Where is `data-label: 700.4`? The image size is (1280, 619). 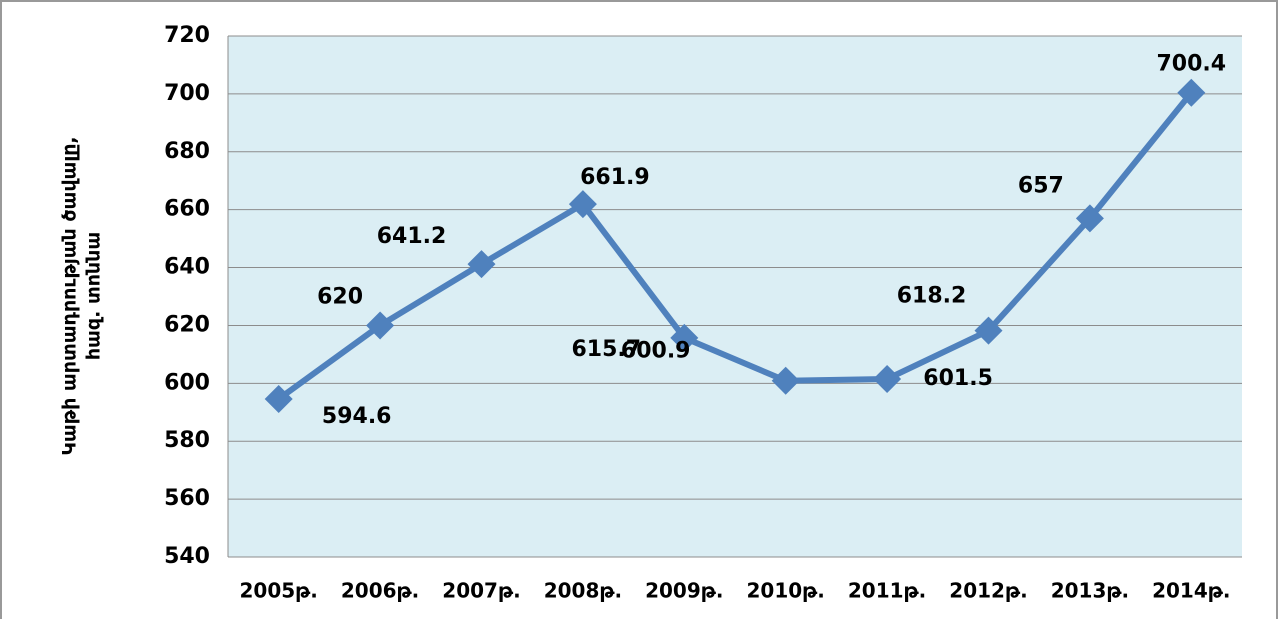
data-label: 700.4 is located at coordinates (1192, 64).